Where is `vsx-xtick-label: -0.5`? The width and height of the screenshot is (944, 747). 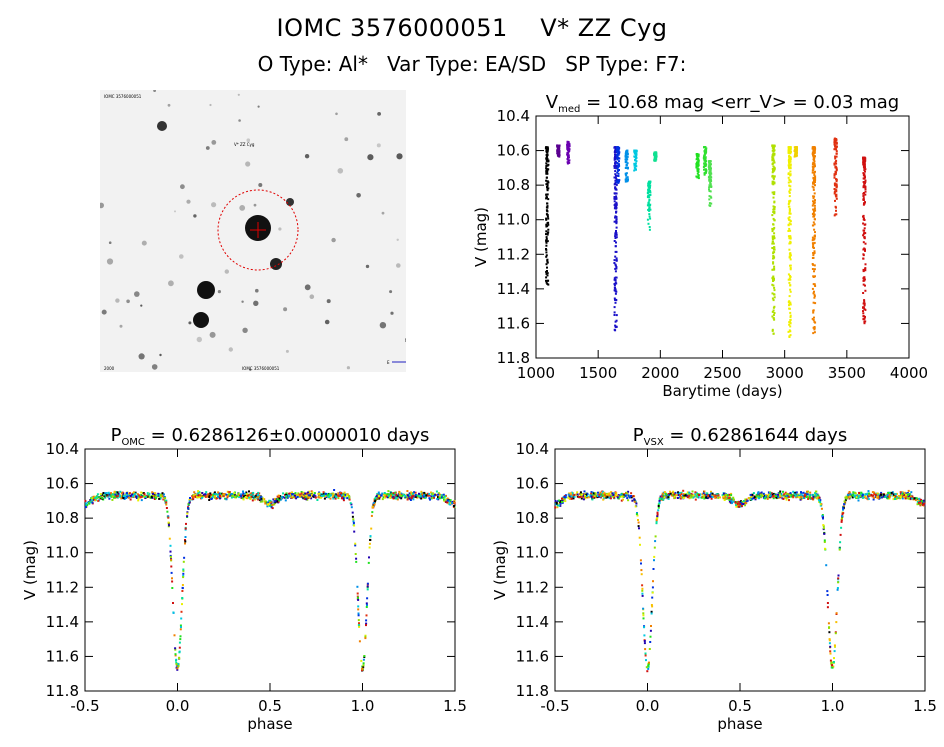
vsx-xtick-label: -0.5 is located at coordinates (554, 706).